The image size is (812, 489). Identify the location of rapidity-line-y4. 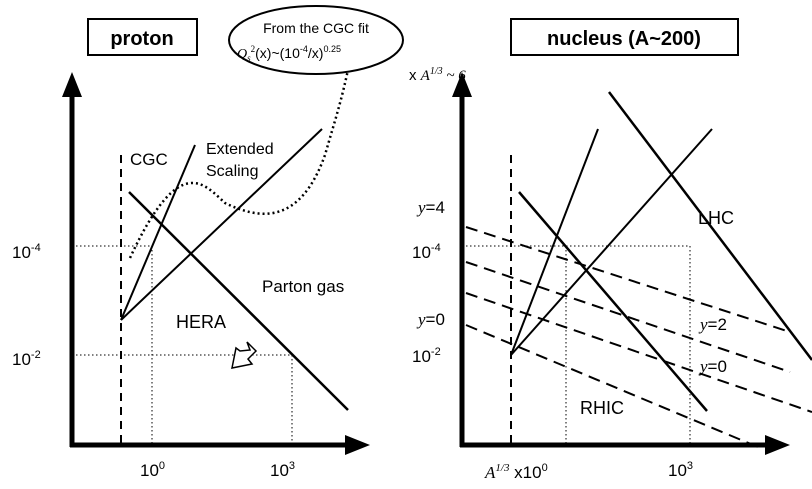
(628, 279).